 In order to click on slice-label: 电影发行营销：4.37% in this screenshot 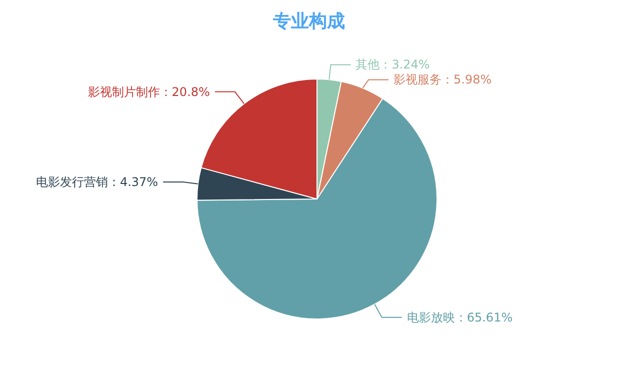, I will do `click(97, 181)`.